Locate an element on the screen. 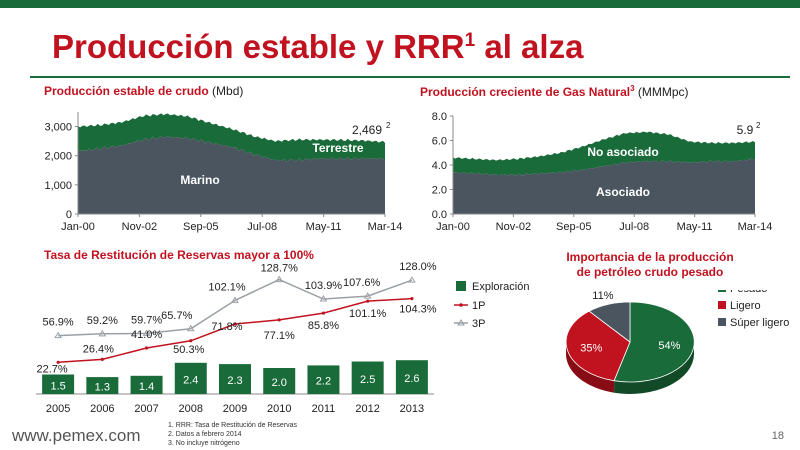 This screenshot has height=450, width=800. x-tick-label: 2008 is located at coordinates (191, 409).